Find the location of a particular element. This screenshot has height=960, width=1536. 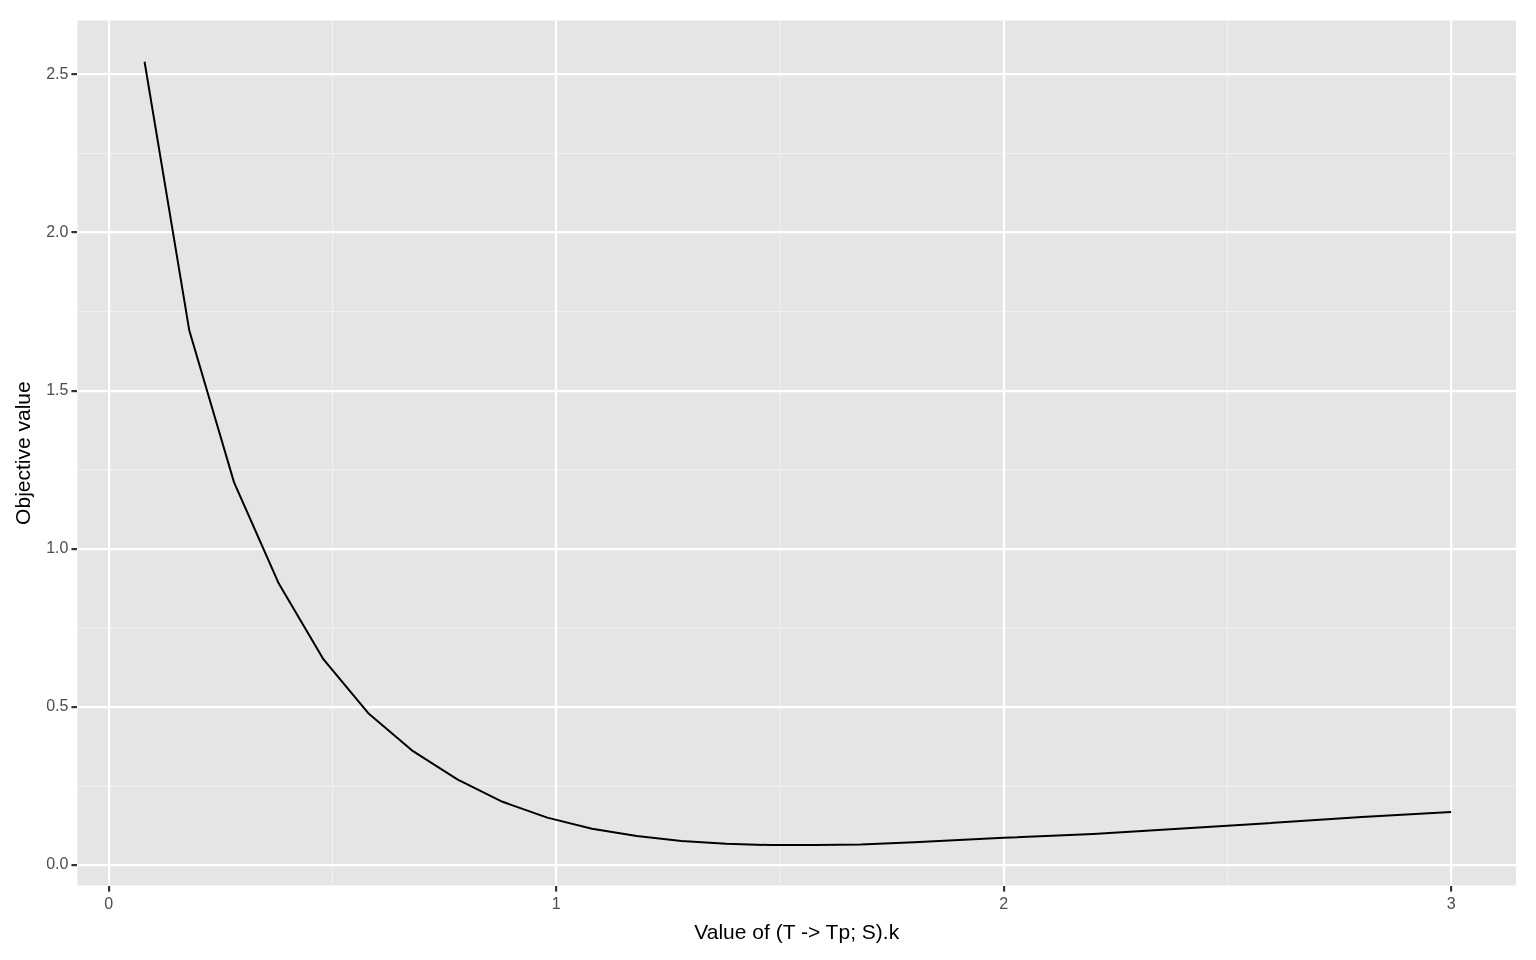

y-axis-title: Objective value is located at coordinates (23, 453).